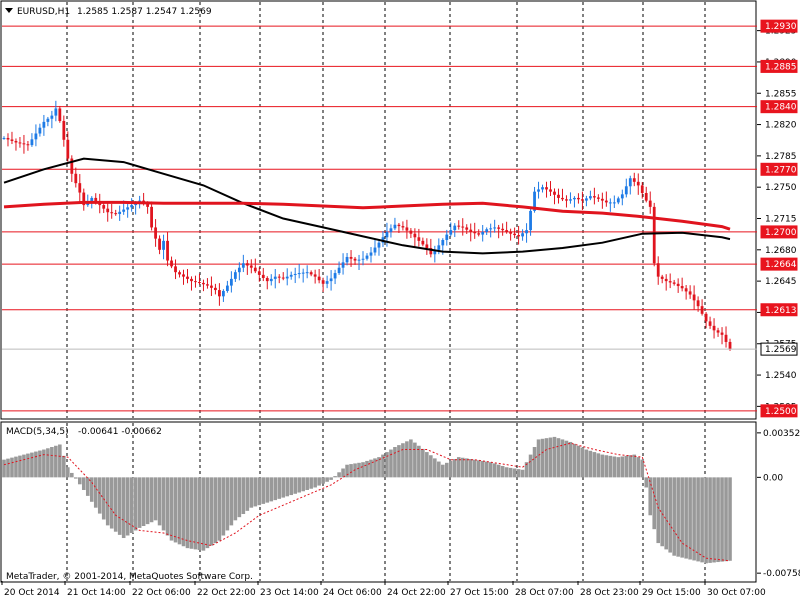 Image resolution: width=800 pixels, height=604 pixels. What do you see at coordinates (781, 282) in the screenshot?
I see `price-tick-label: 1.2645` at bounding box center [781, 282].